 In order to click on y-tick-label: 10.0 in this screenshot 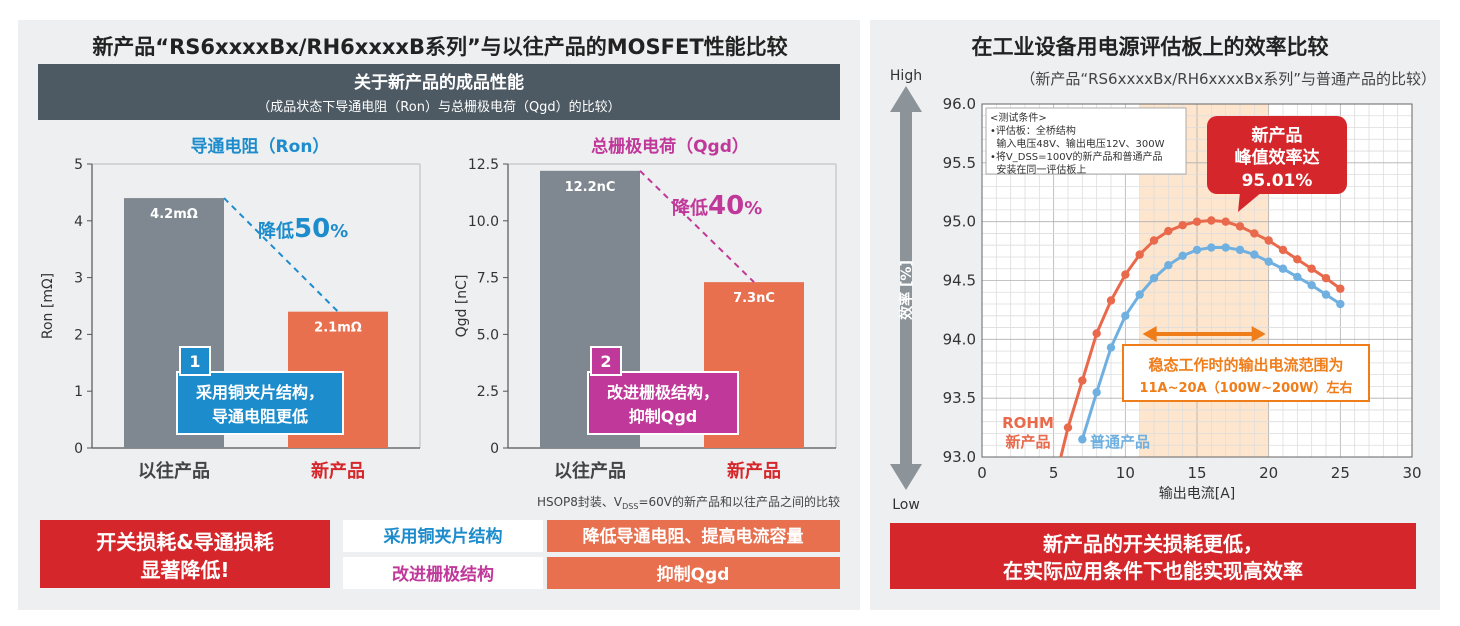, I will do `click(483, 222)`.